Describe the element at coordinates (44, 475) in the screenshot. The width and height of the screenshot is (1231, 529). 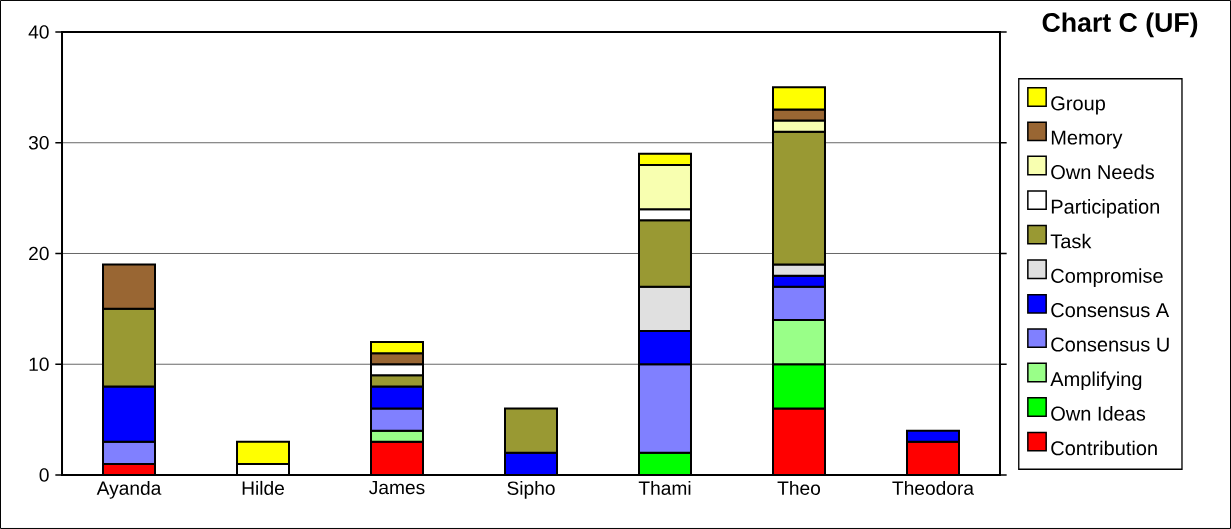
I see `y-tick-label: 0` at that location.